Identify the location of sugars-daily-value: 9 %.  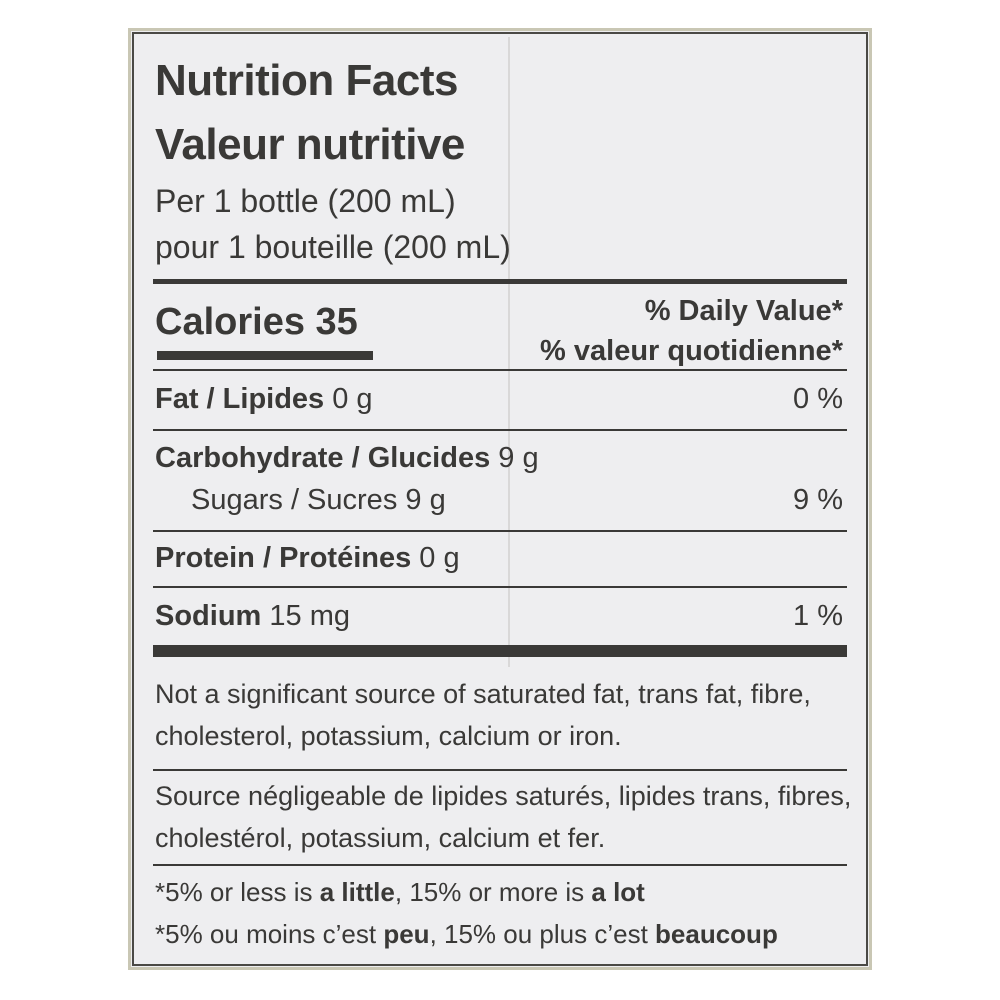
(818, 500).